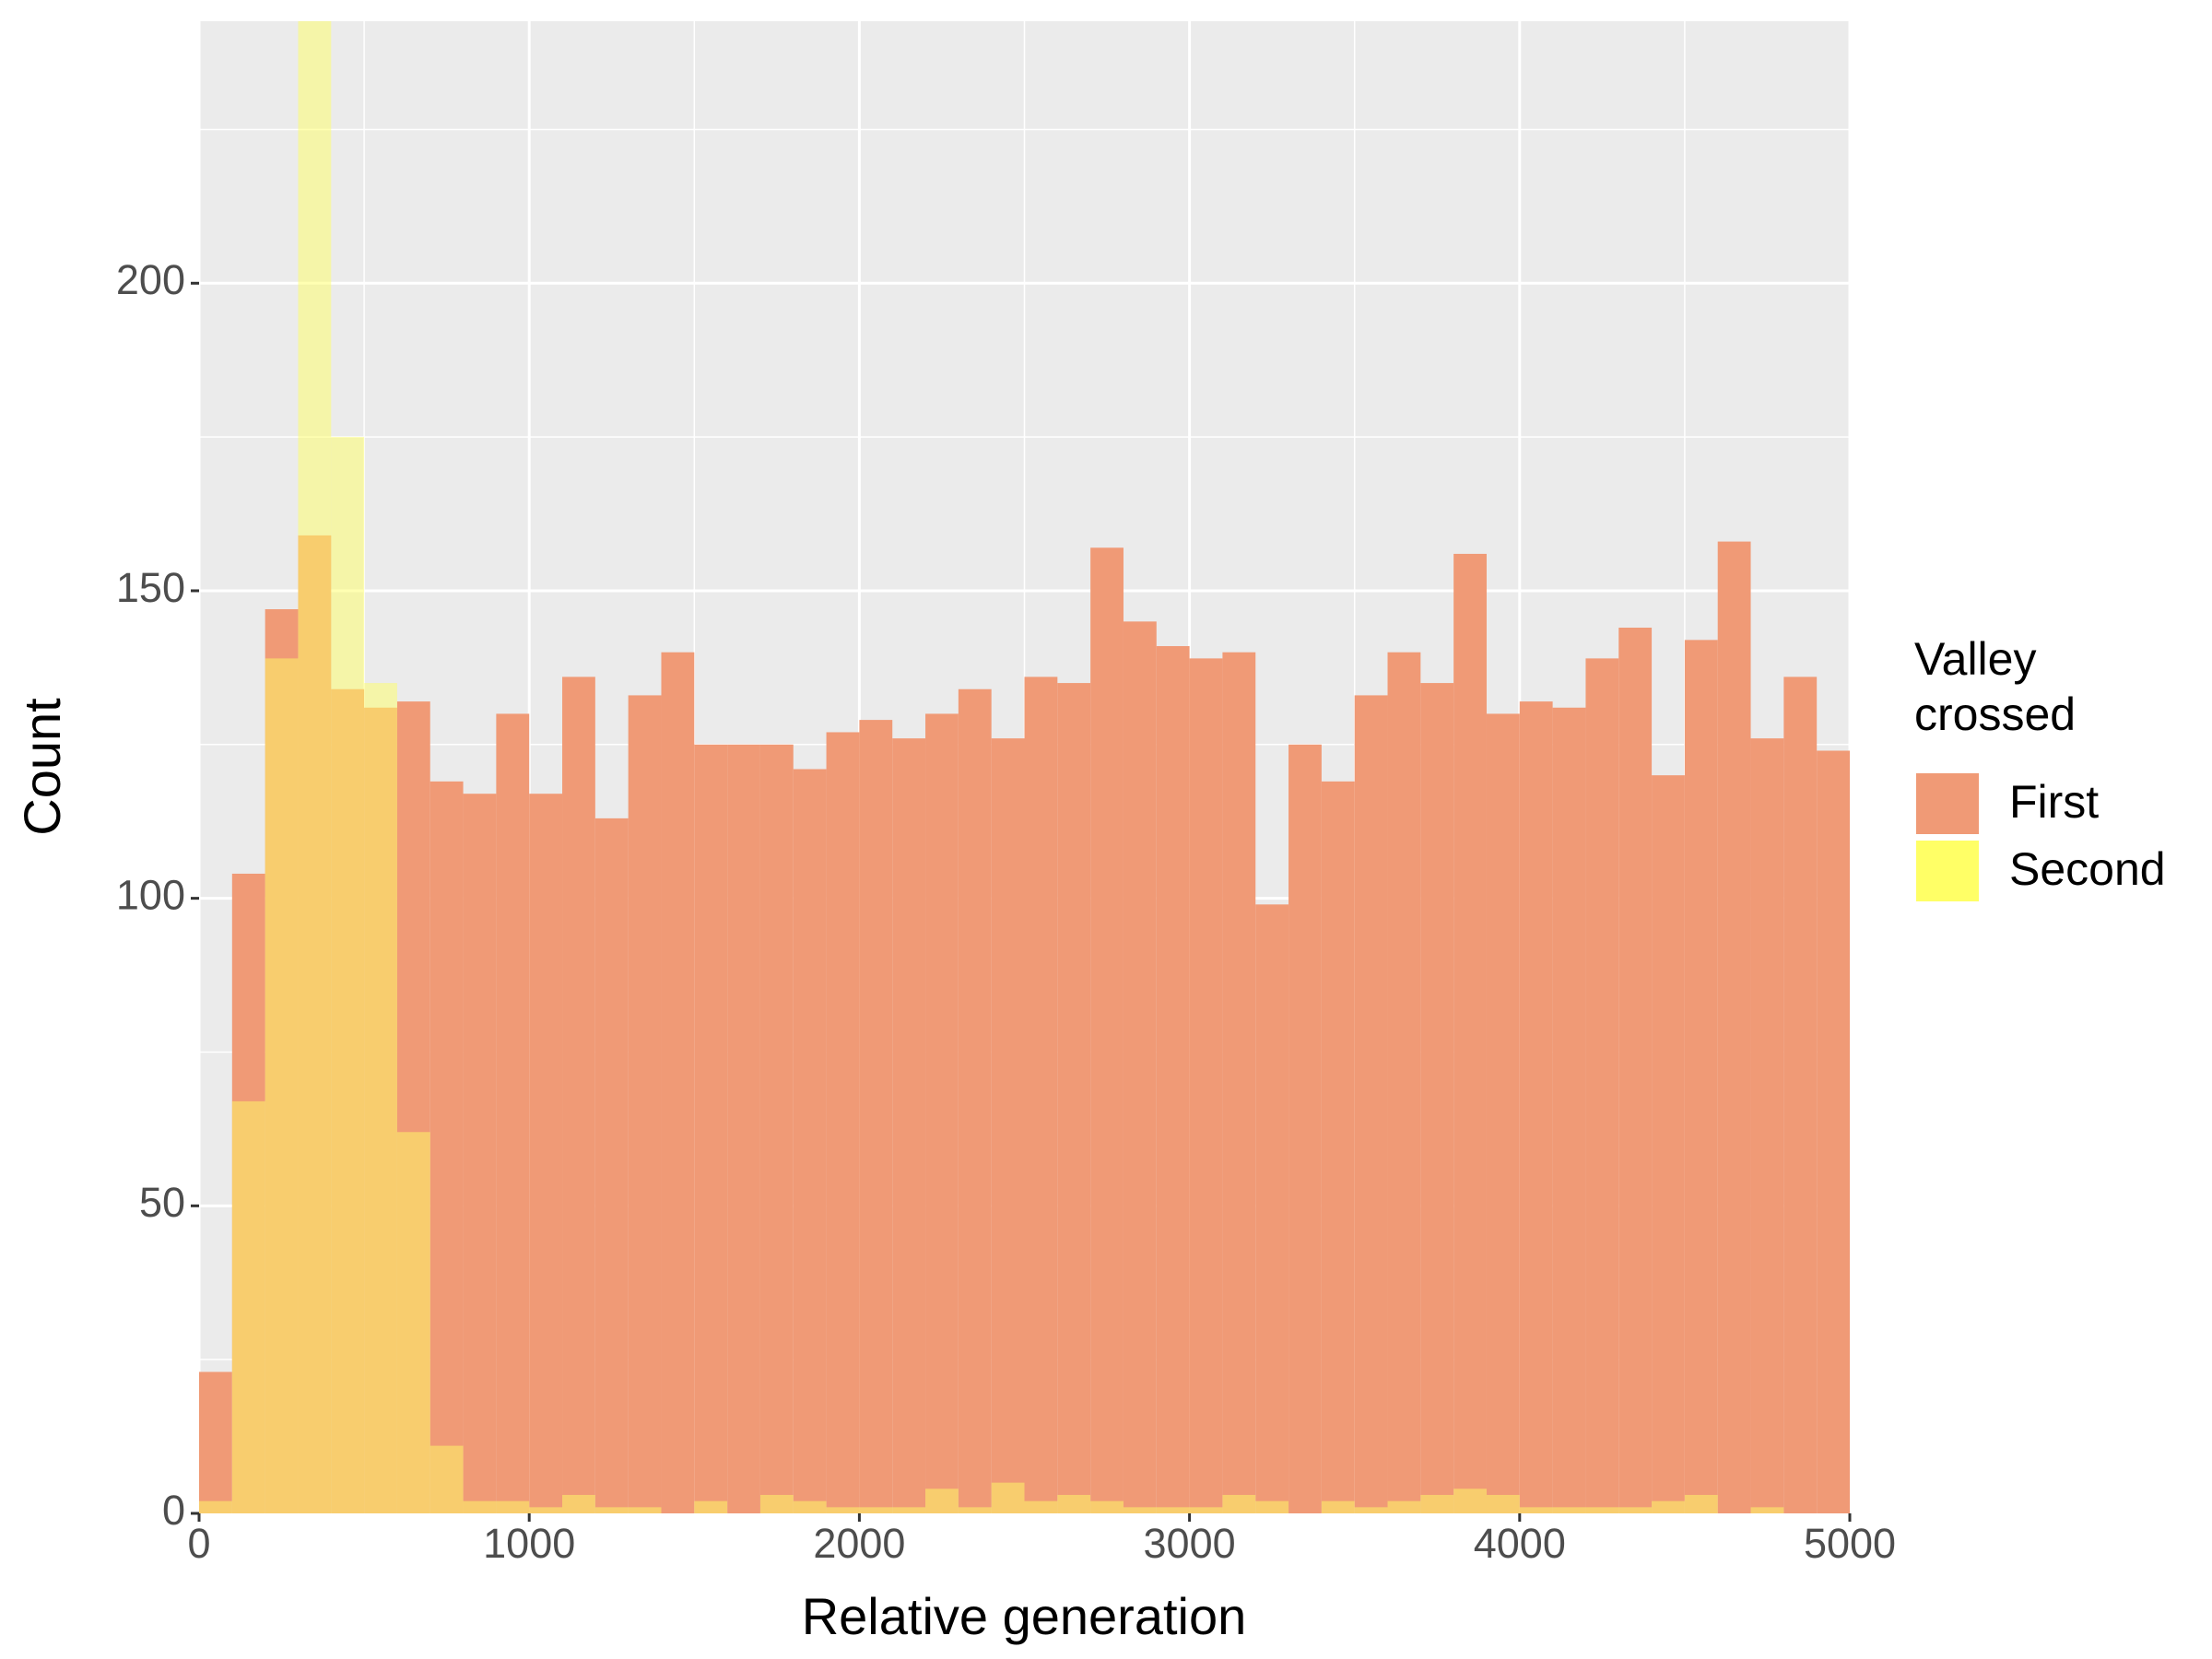  Describe the element at coordinates (1024, 1616) in the screenshot. I see `x-axis-title: Relative generation` at that location.